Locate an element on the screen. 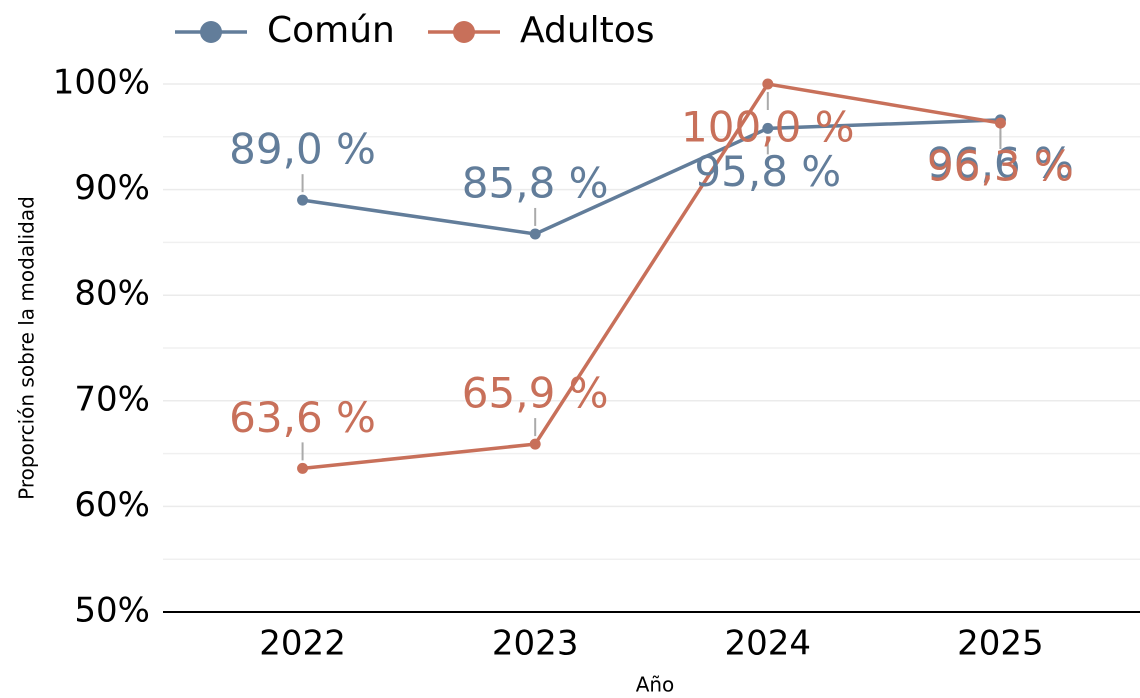 This screenshot has height=698, width=1140. y-tick-label: 60% is located at coordinates (112, 505).